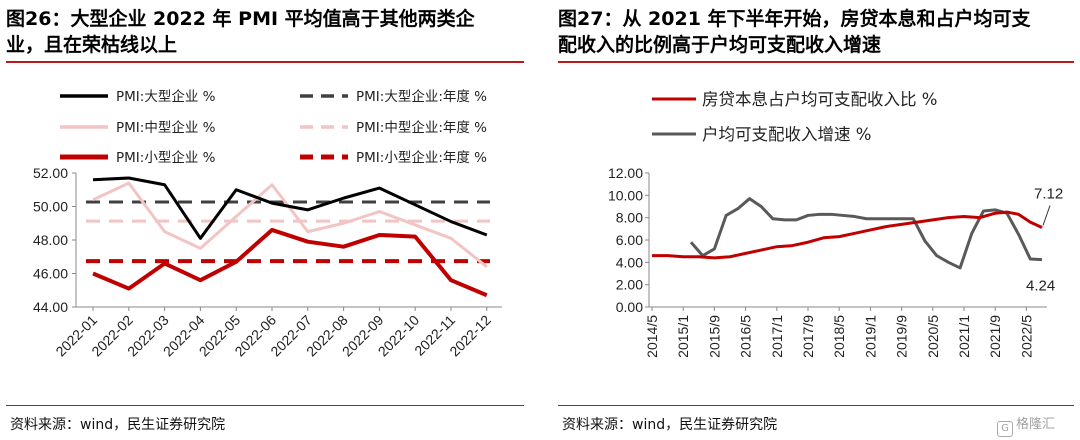 The height and width of the screenshot is (440, 1080). I want to click on right-title-rule, so click(816, 62).